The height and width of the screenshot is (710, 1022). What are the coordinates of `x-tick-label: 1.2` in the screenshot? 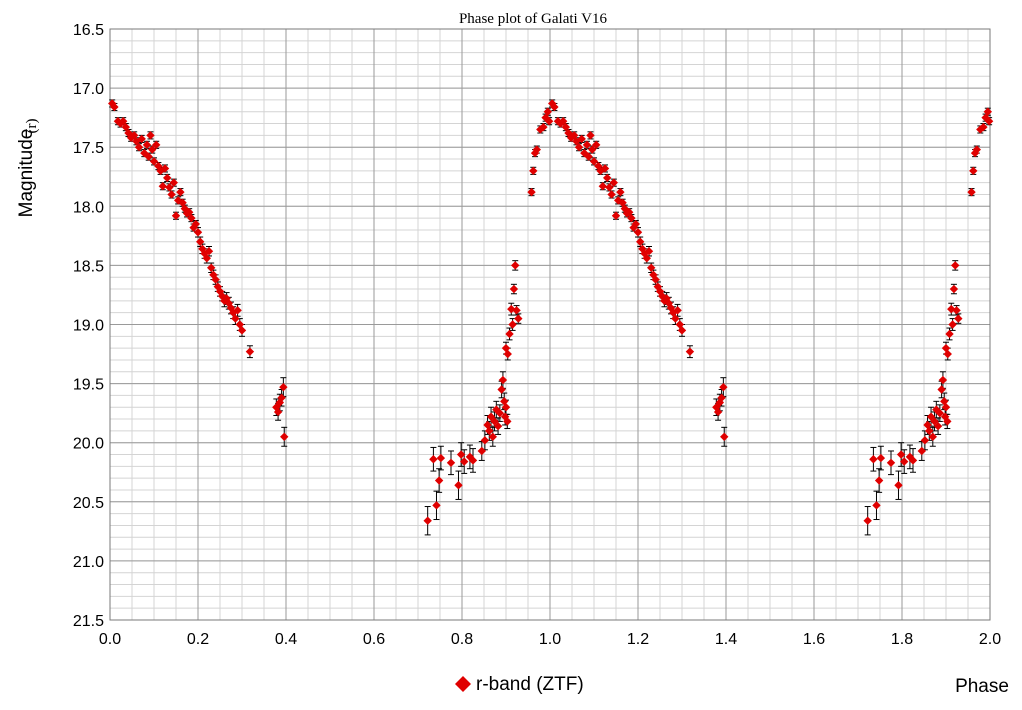 It's located at (638, 639).